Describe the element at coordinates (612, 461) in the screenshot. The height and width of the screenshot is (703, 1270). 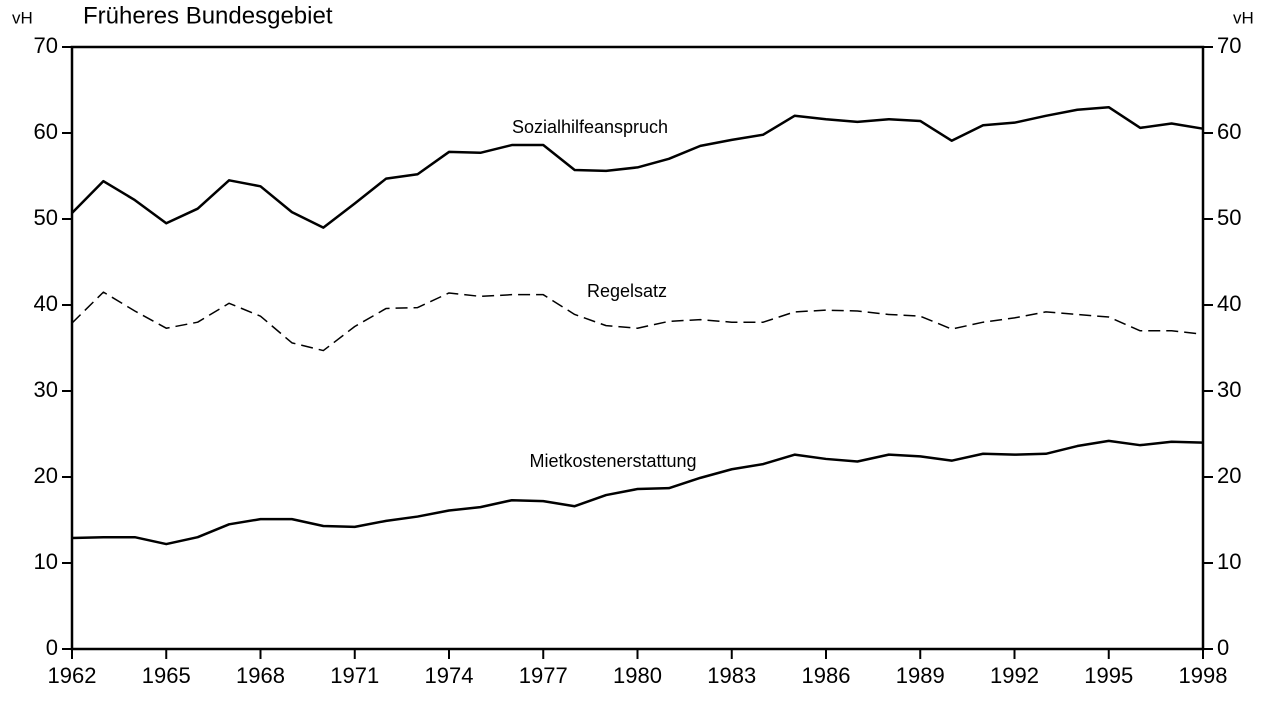
I see `series-label: Mietkostenerstattung` at that location.